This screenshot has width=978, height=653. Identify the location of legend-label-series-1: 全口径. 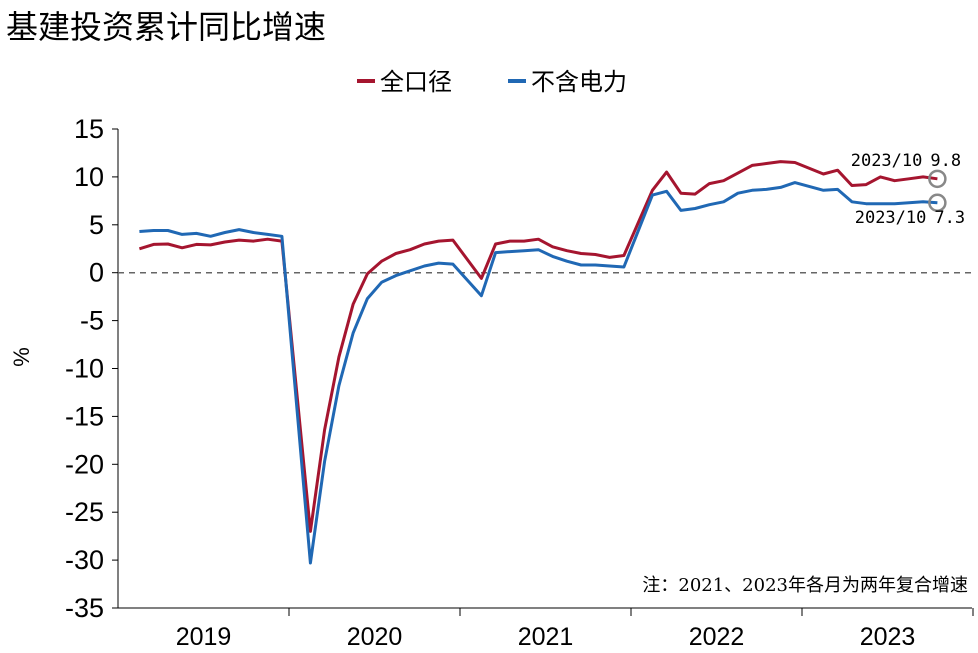
(416, 82).